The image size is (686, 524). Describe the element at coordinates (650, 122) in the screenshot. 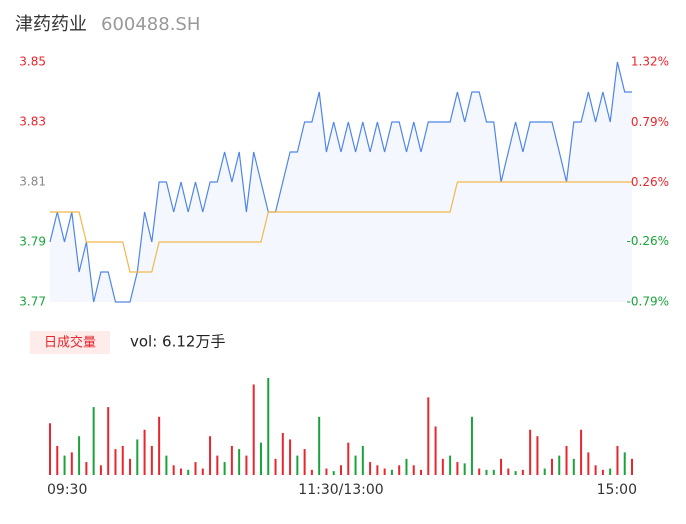

I see `y2-tick-label: 0.79%` at that location.